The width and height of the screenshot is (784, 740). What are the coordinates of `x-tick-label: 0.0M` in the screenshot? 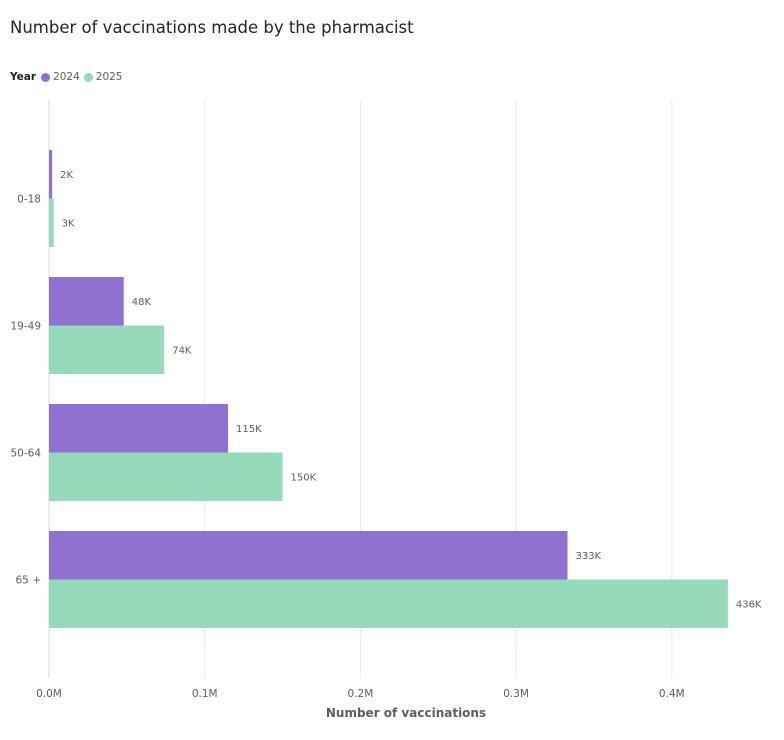 It's located at (49, 694).